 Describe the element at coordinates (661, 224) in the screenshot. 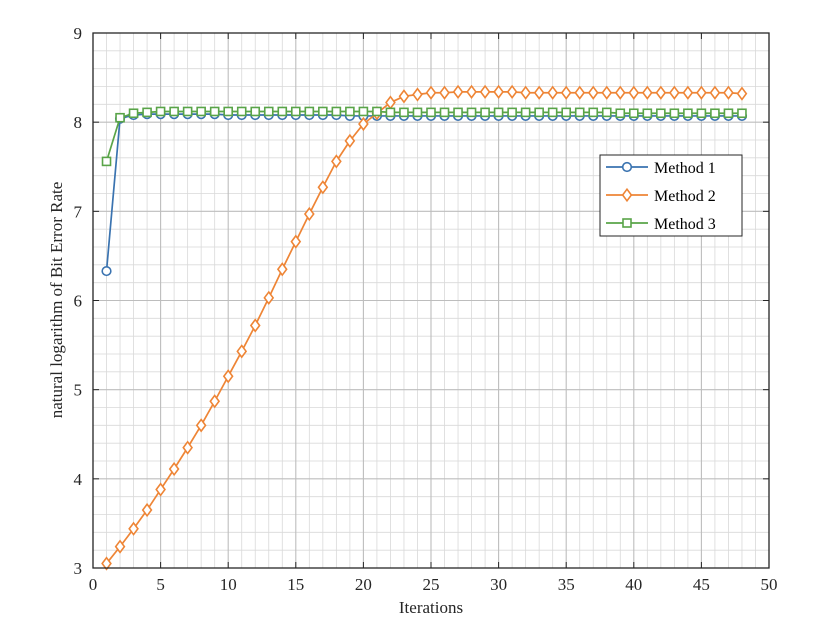

I see `legend-item: Method 3` at that location.